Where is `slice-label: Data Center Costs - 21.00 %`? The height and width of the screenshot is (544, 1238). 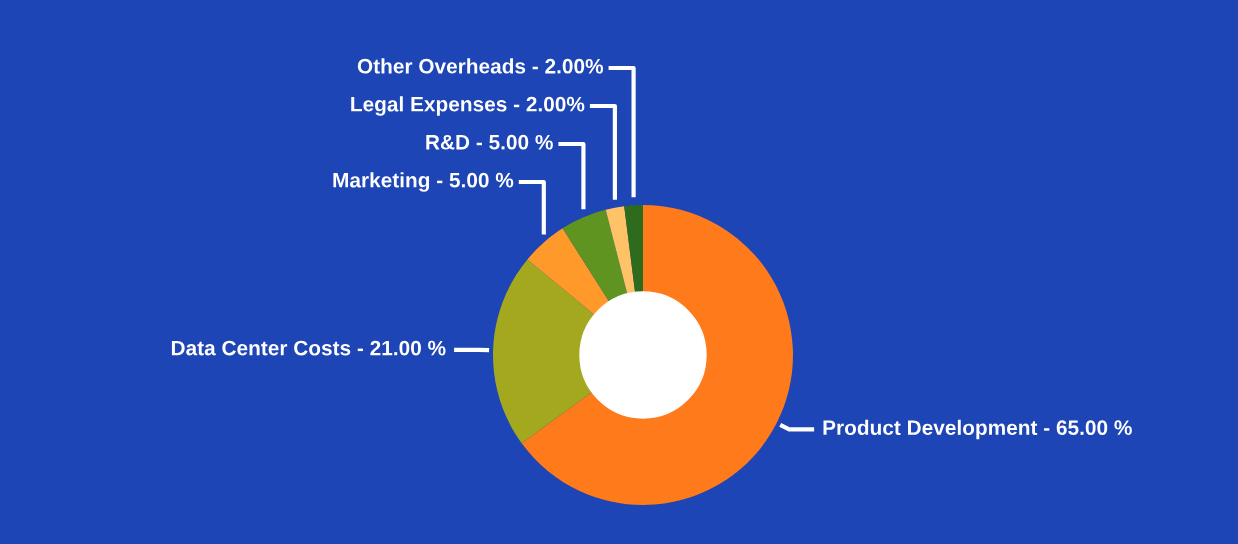
slice-label: Data Center Costs - 21.00 % is located at coordinates (308, 348).